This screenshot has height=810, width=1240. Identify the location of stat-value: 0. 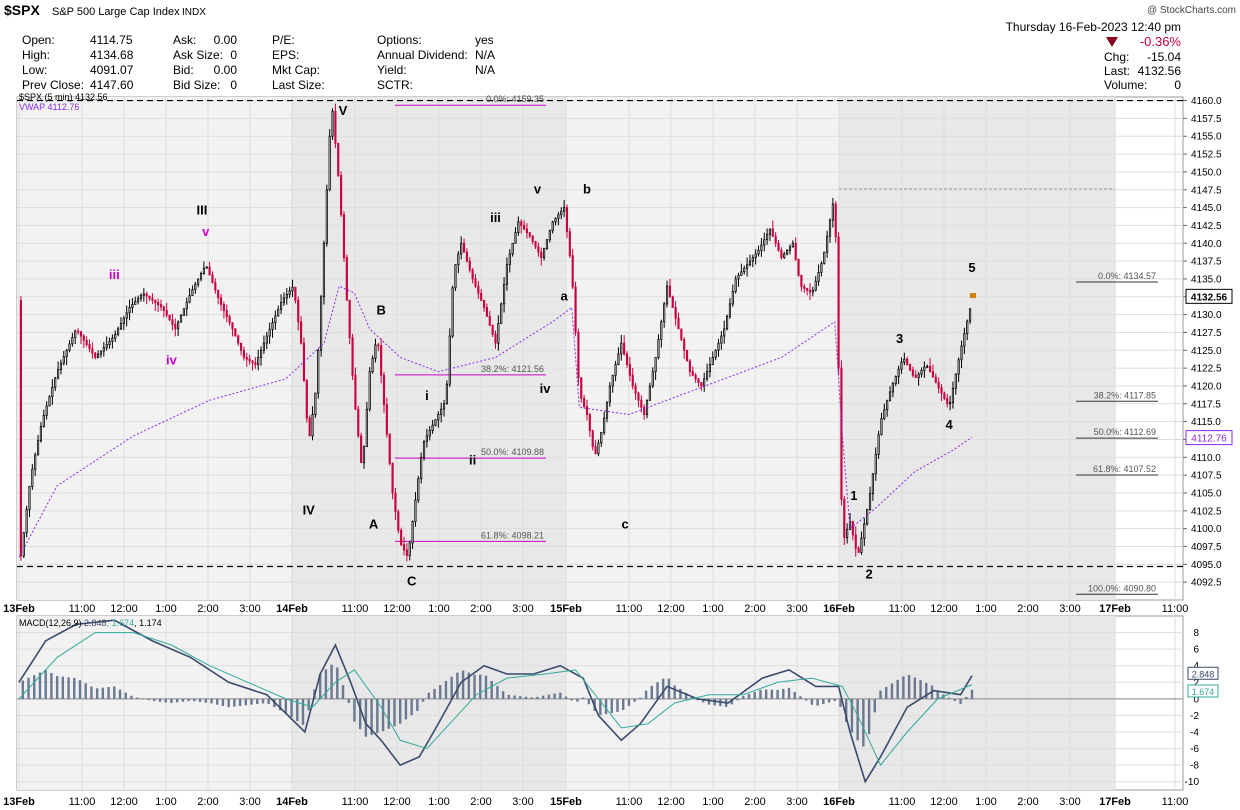
(233, 55).